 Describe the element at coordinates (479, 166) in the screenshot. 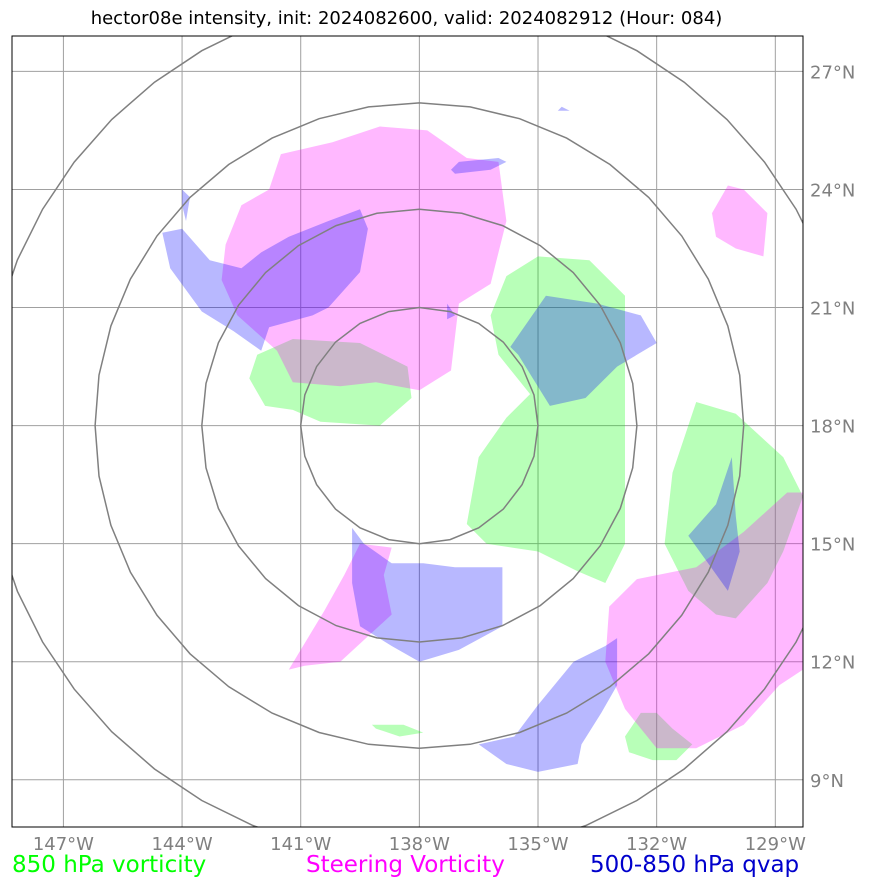

I see `500-850-hpa-qvap-area-1` at that location.